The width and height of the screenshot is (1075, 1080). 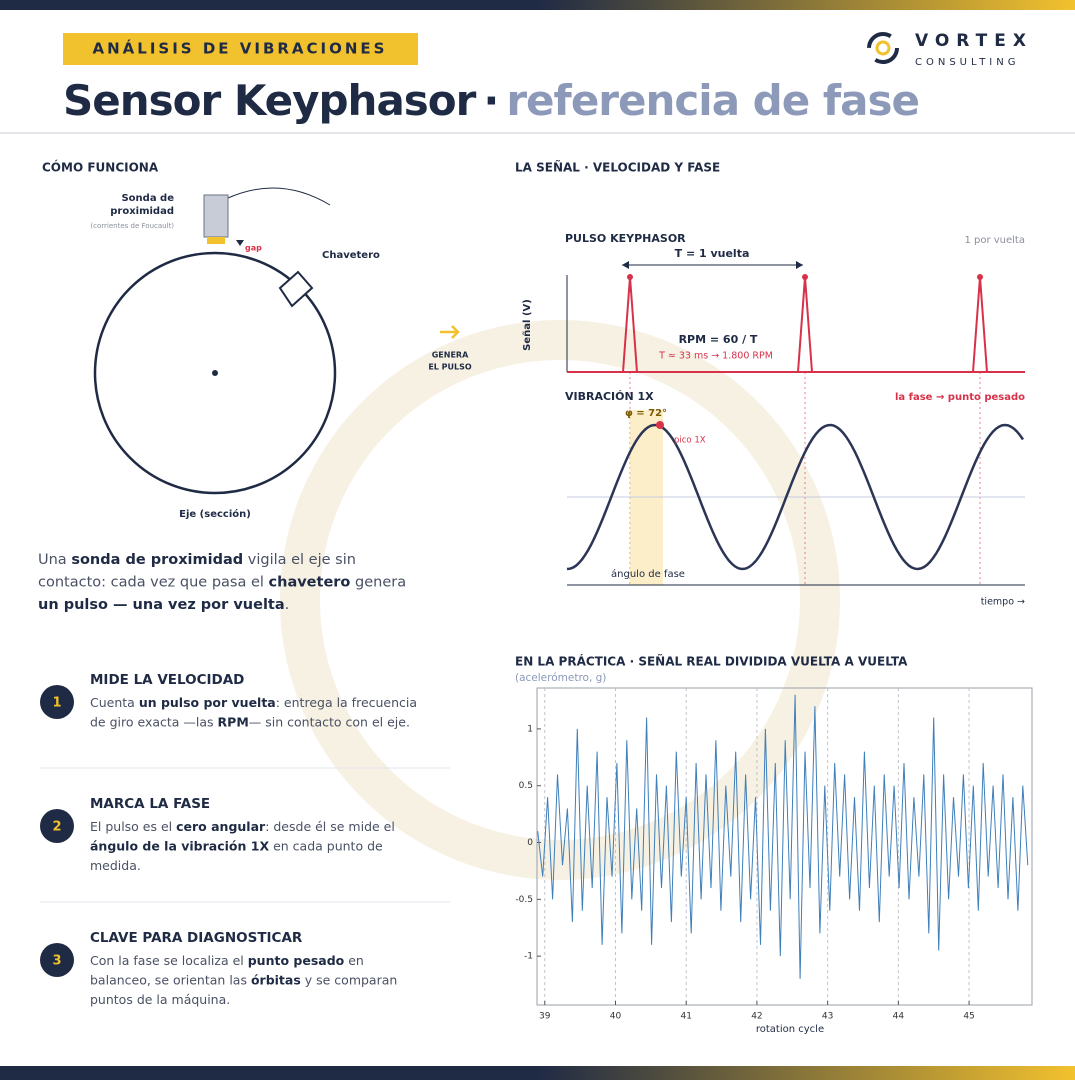 What do you see at coordinates (646, 413) in the screenshot?
I see `phase-label: φ = 72°` at bounding box center [646, 413].